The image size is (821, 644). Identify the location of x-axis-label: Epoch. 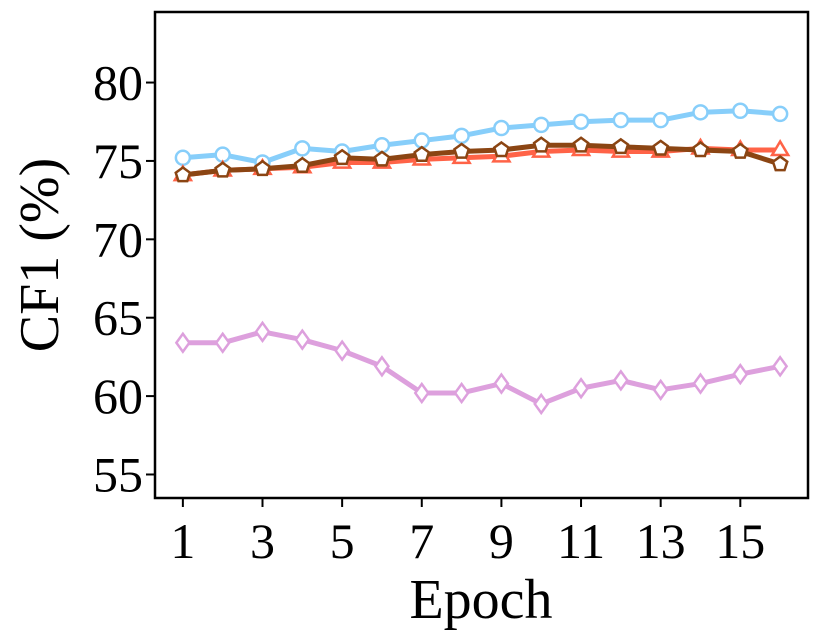
(480, 600).